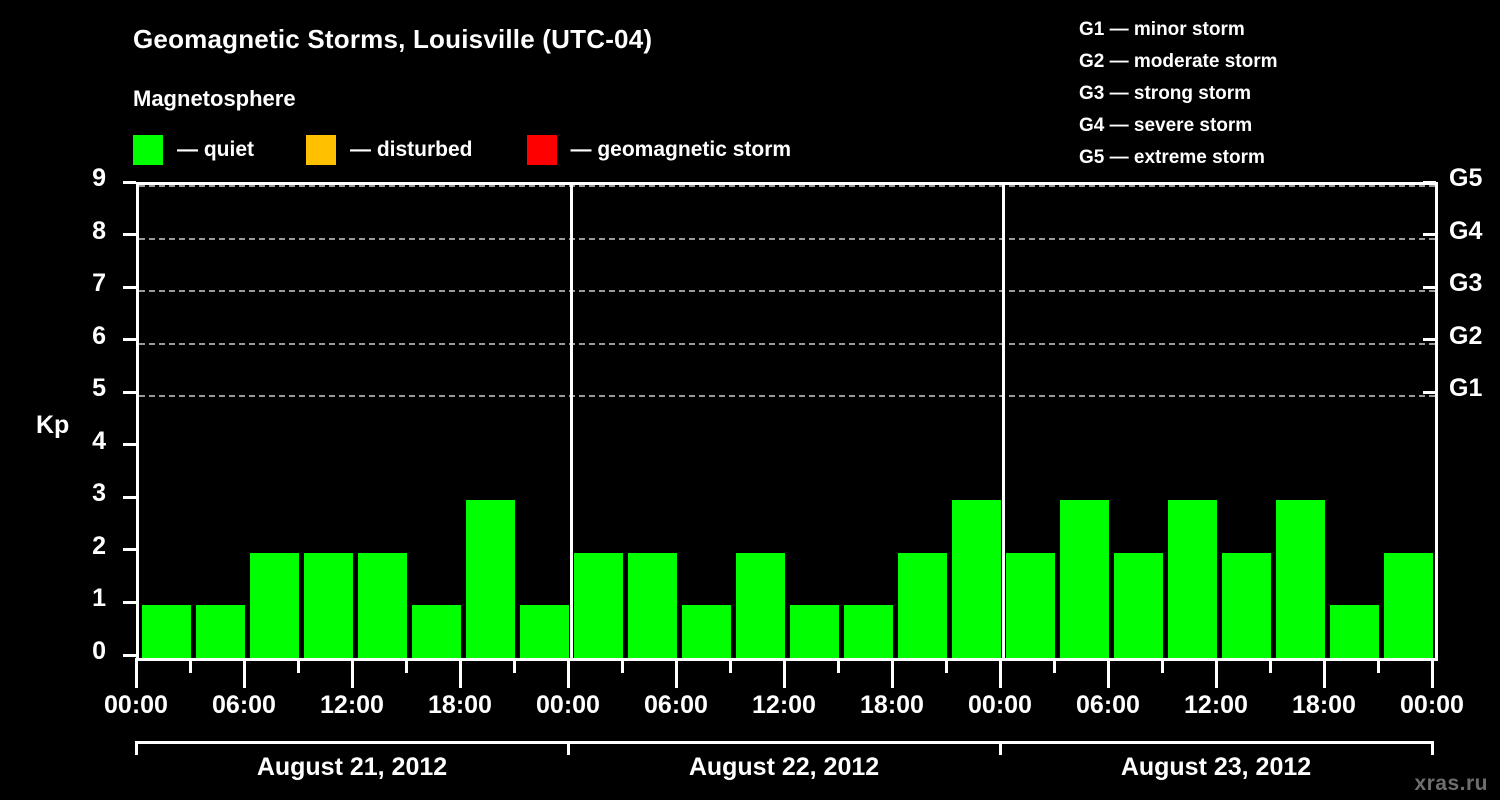 This screenshot has height=800, width=1500. Describe the element at coordinates (99, 230) in the screenshot. I see `y-axis-label: 8` at that location.